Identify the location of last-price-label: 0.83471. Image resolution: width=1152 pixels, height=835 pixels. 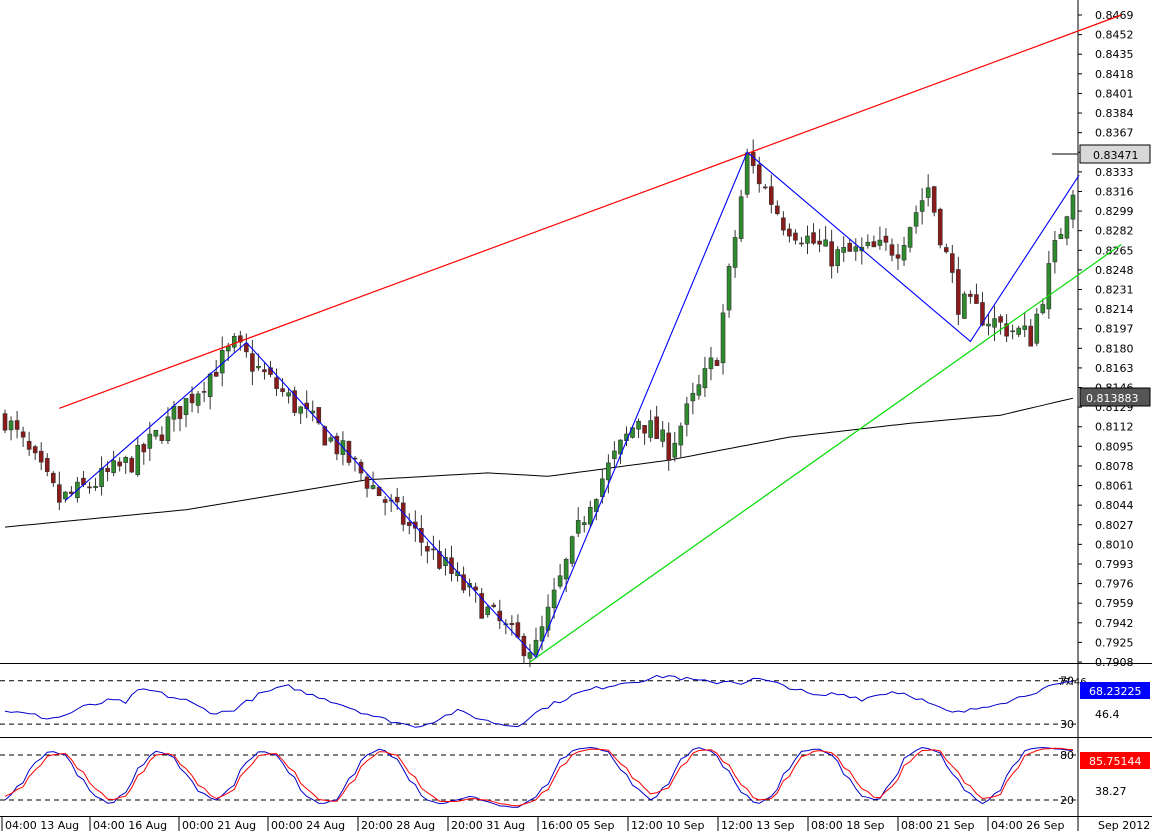
(1116, 155).